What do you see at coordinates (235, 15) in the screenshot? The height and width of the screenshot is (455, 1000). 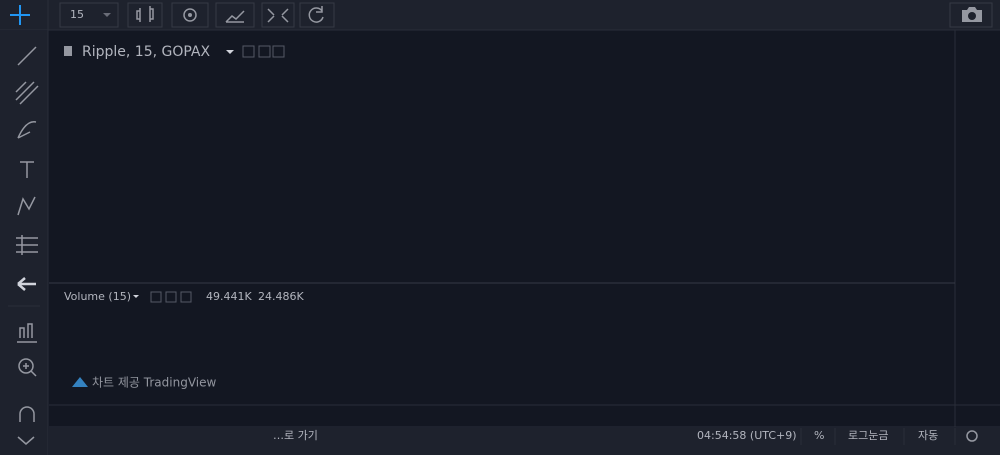 I see `indicators-button` at bounding box center [235, 15].